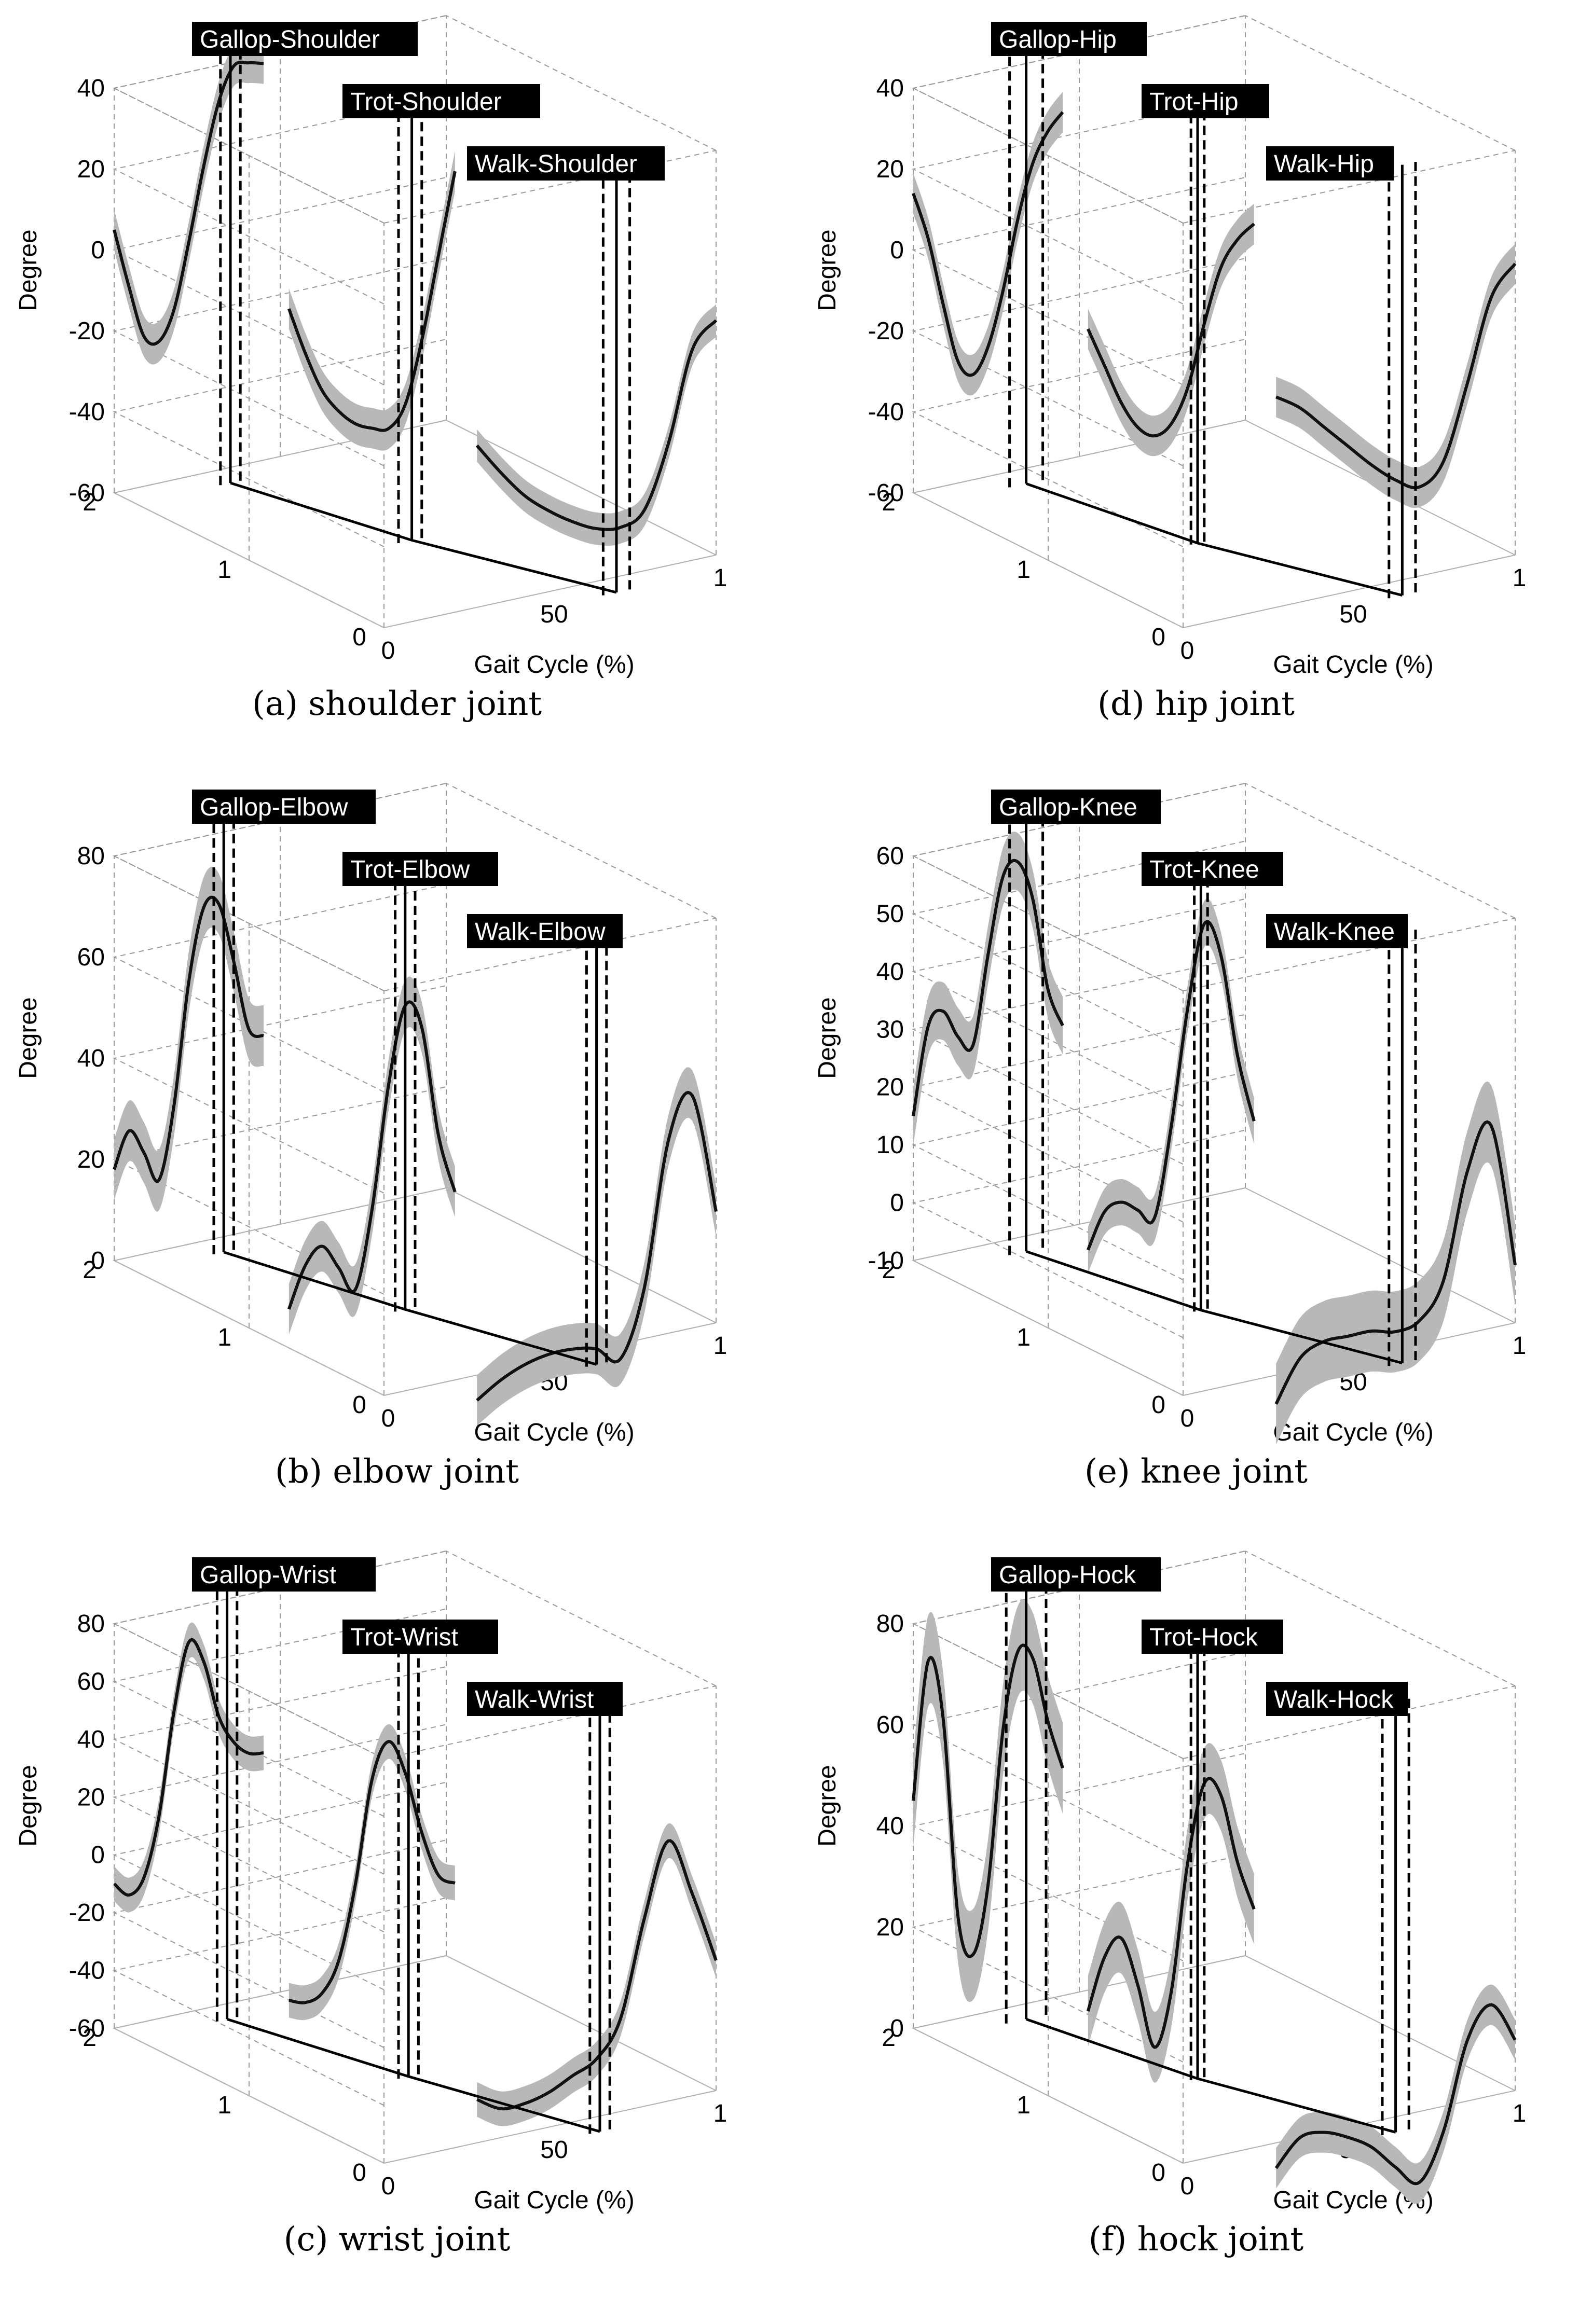 The height and width of the screenshot is (2324, 1593). Describe the element at coordinates (890, 1827) in the screenshot. I see `y-tick-label-hock: 40` at that location.